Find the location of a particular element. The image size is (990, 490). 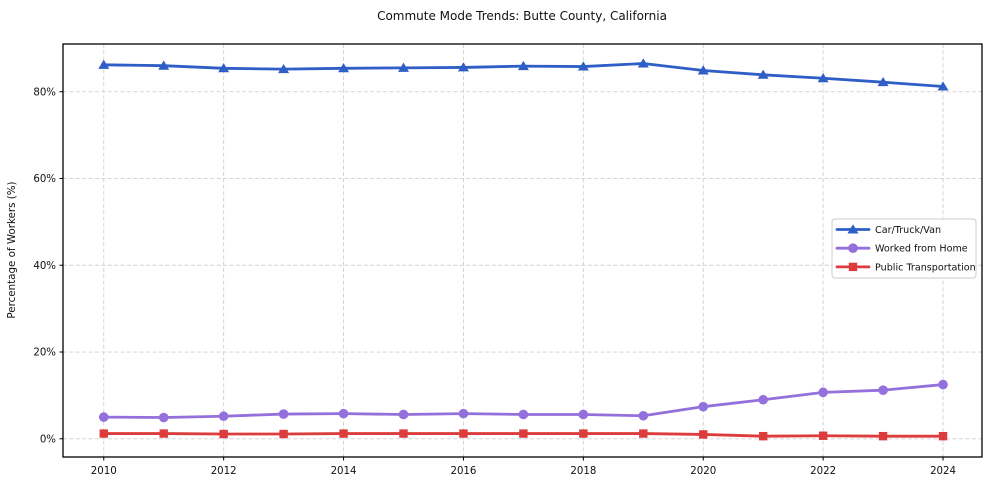

x-tick-label: 2024 is located at coordinates (943, 471).